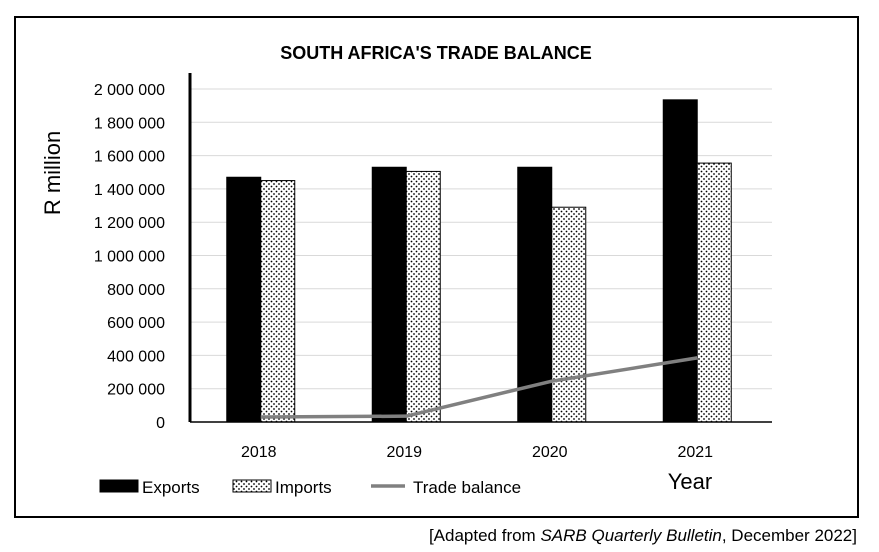 The height and width of the screenshot is (552, 879). I want to click on y-tick-label: 1 600 000, so click(129, 157).